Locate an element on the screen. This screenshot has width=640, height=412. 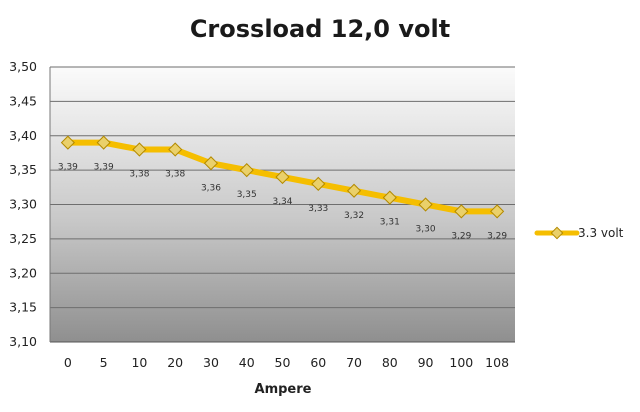
x-tick-label: 0 is located at coordinates (68, 362).